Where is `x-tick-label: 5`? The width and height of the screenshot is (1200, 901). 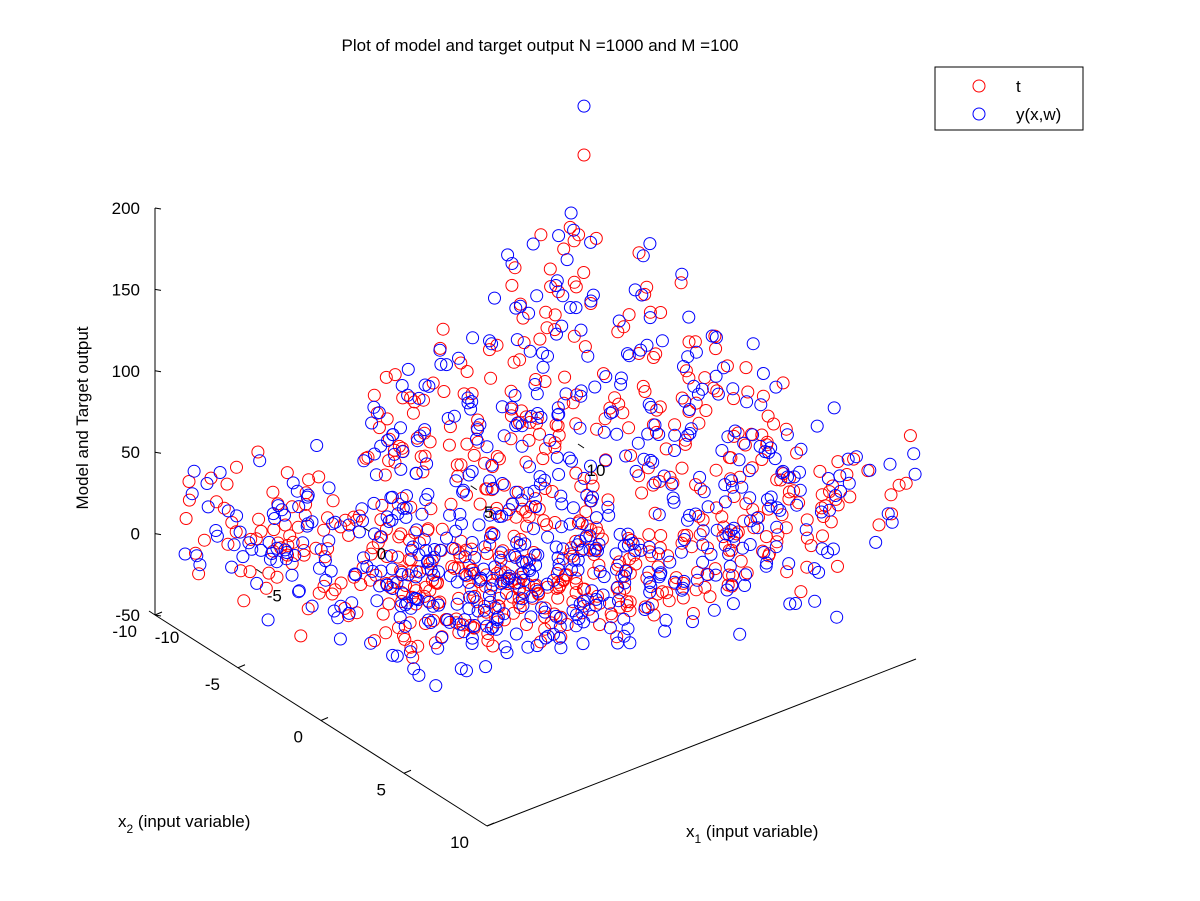 x-tick-label: 5 is located at coordinates (488, 512).